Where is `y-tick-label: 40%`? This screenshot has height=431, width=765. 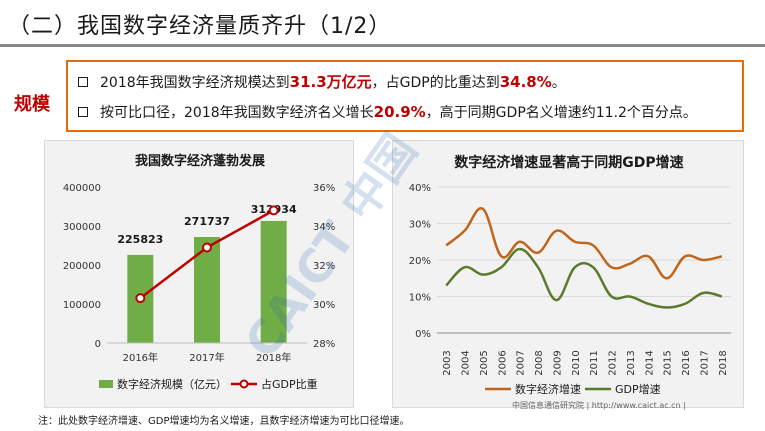
y-tick-label: 40% is located at coordinates (420, 188).